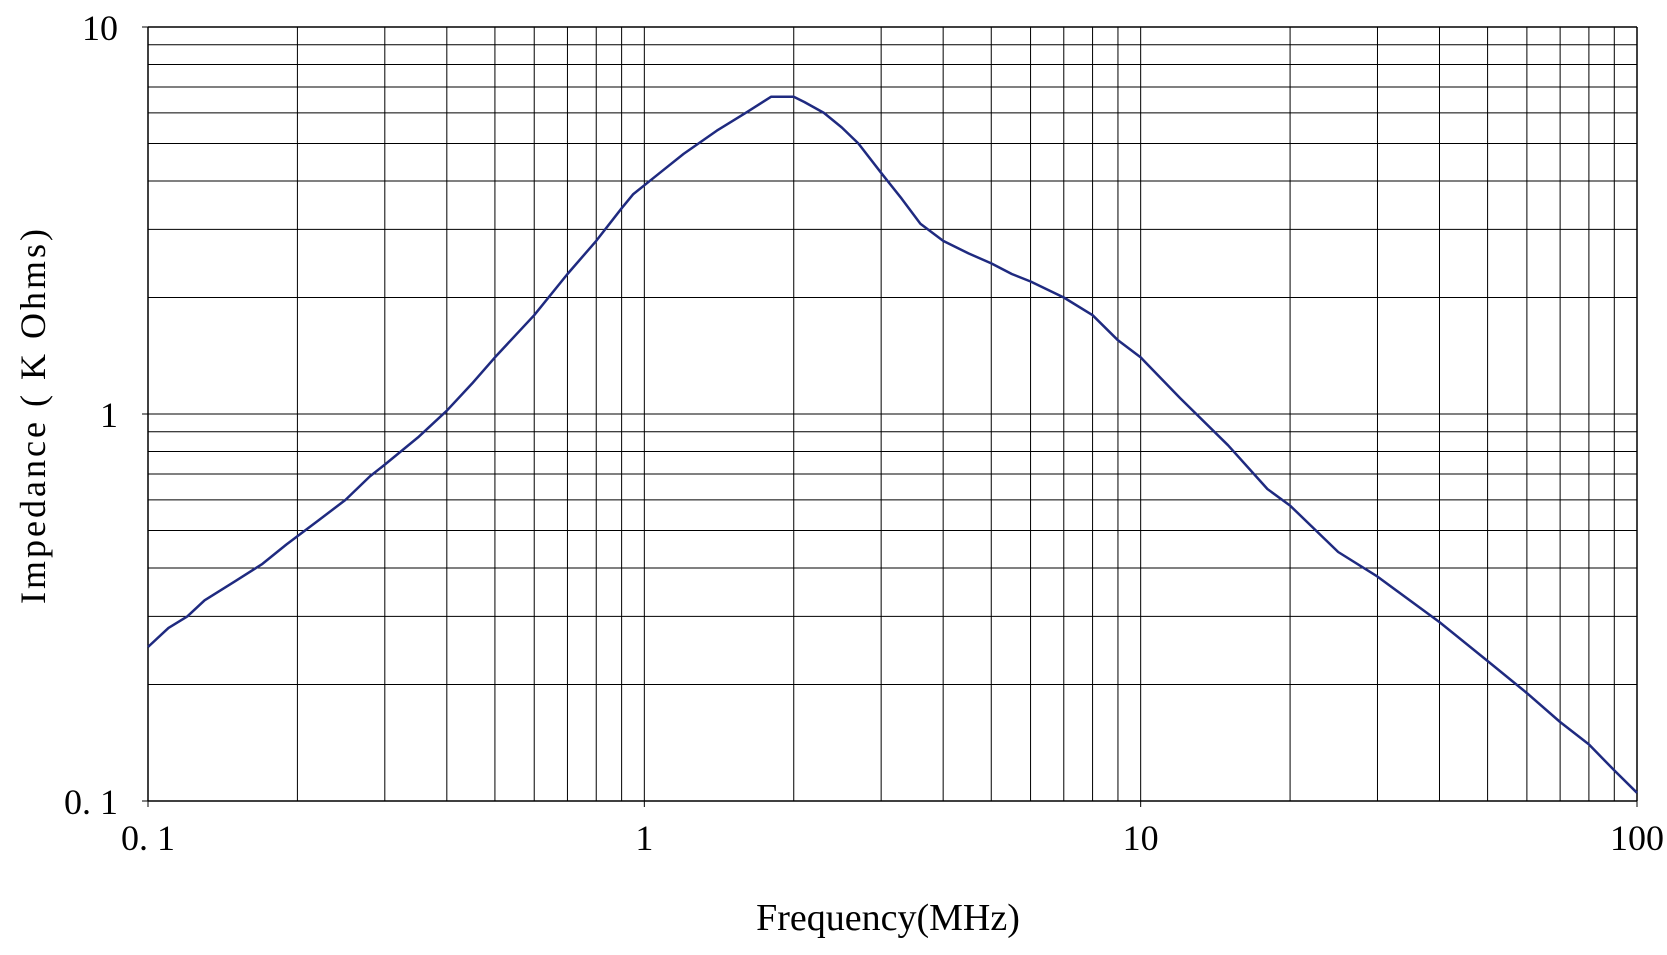 This screenshot has width=1667, height=955. I want to click on x-tick-labels: 0. 1 1 10 100, so click(892, 838).